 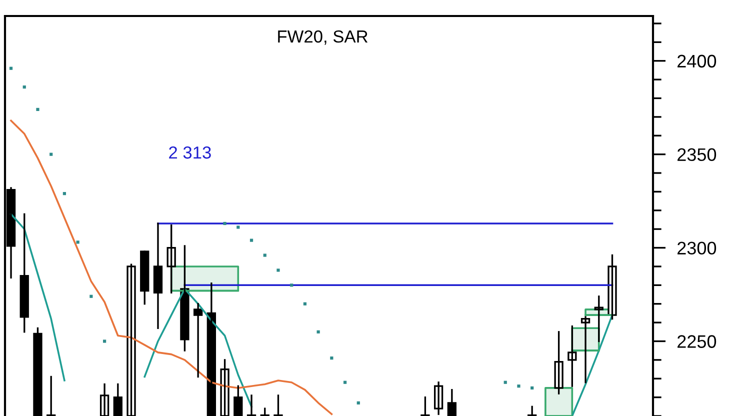 What do you see at coordinates (697, 155) in the screenshot?
I see `y-tick-label: 2350` at bounding box center [697, 155].